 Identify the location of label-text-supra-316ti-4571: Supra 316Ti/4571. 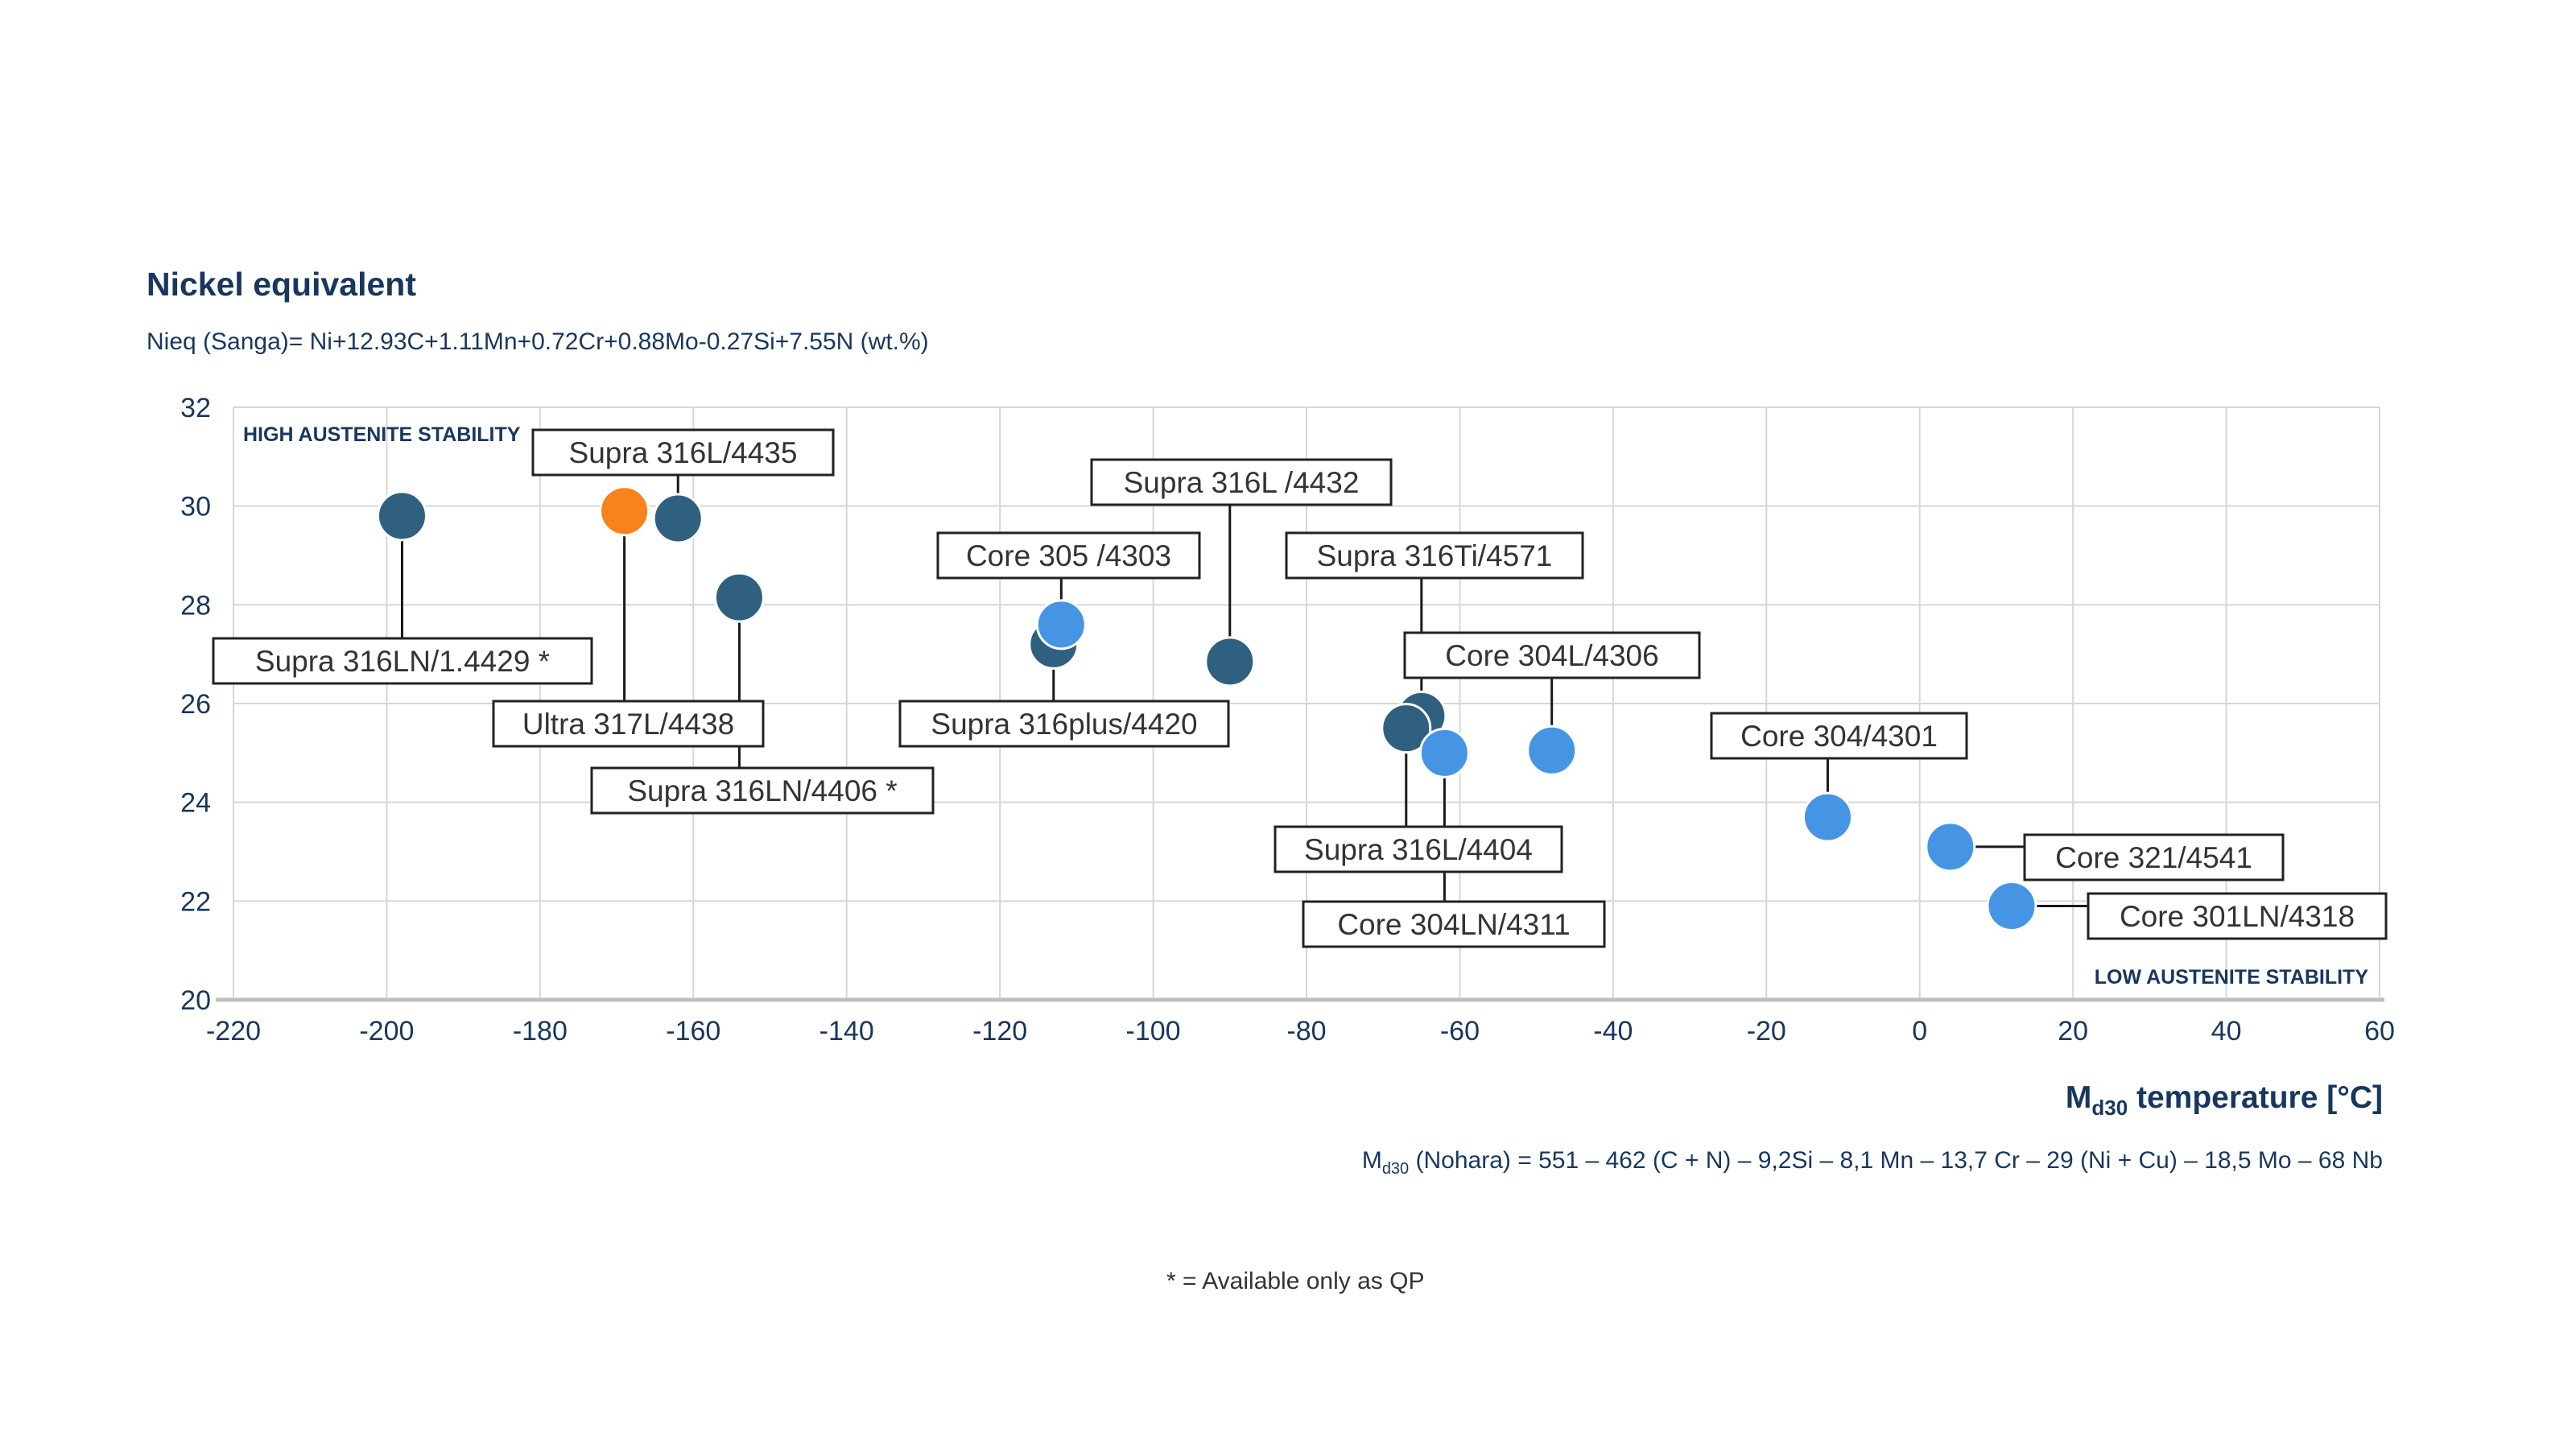
(1435, 555).